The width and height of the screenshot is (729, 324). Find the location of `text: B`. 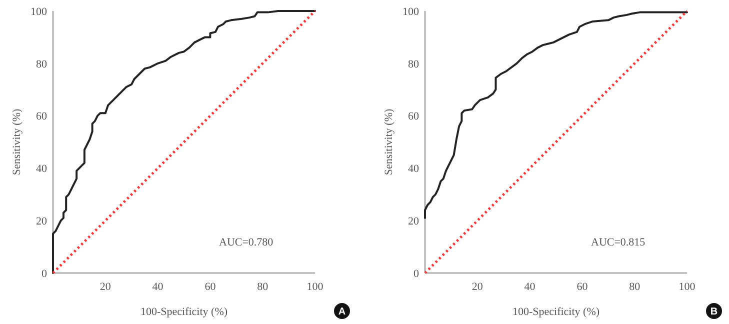

text: B is located at coordinates (714, 312).